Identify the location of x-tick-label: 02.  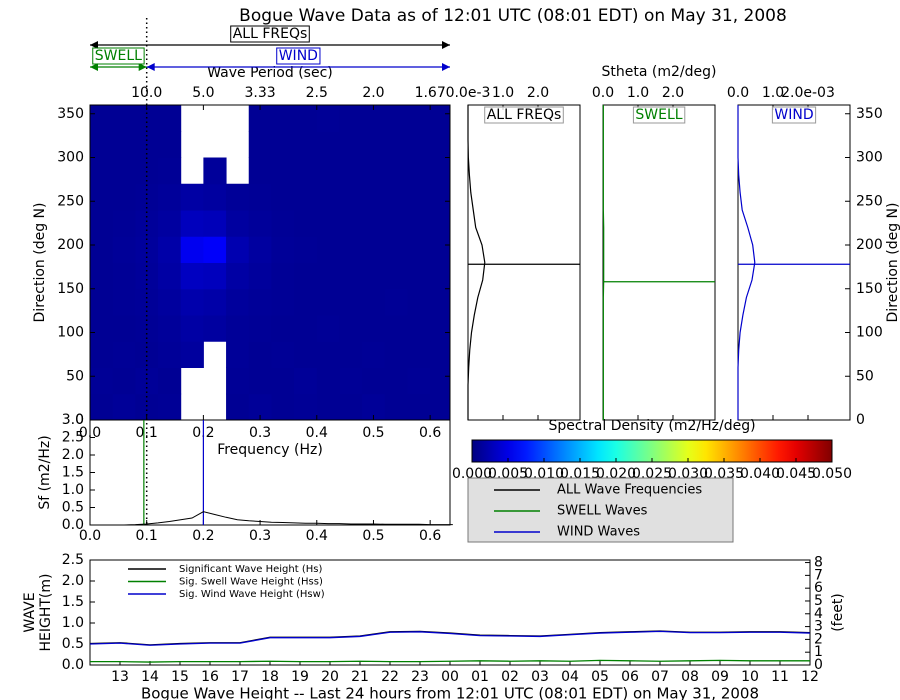
(510, 677).